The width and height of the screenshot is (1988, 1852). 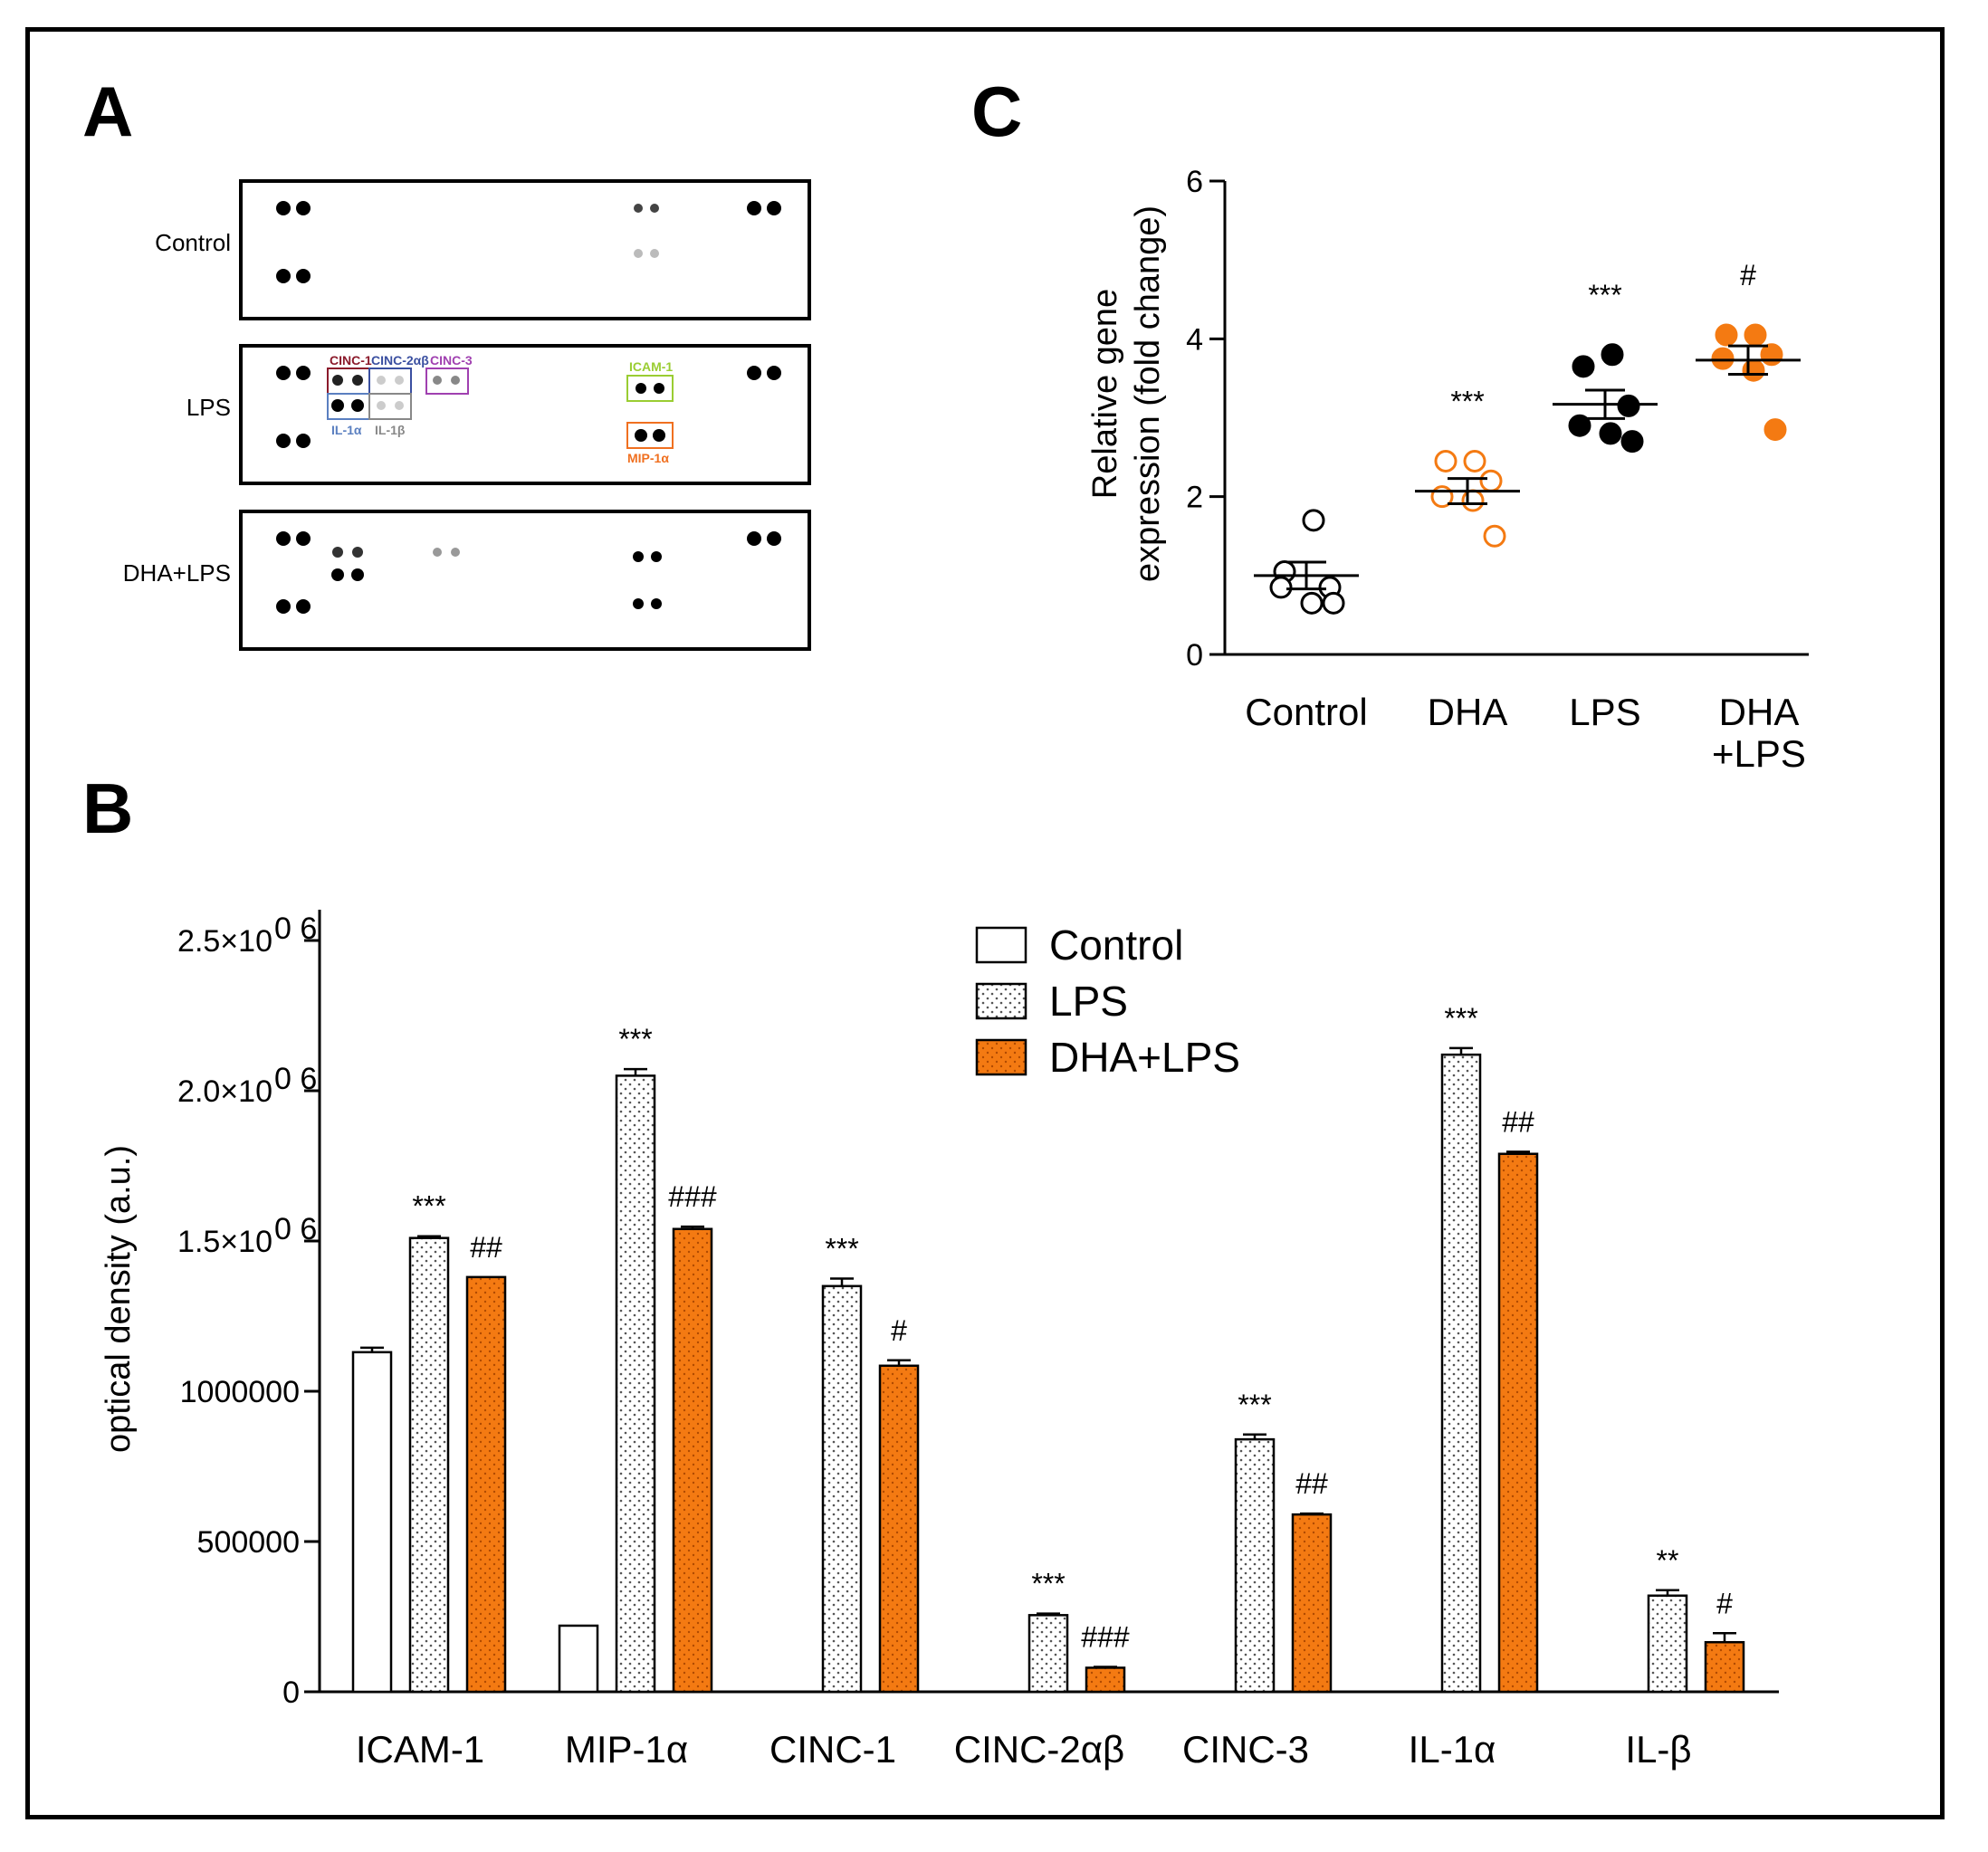 What do you see at coordinates (1001, 1001) in the screenshot?
I see `legend-swatch-lps` at bounding box center [1001, 1001].